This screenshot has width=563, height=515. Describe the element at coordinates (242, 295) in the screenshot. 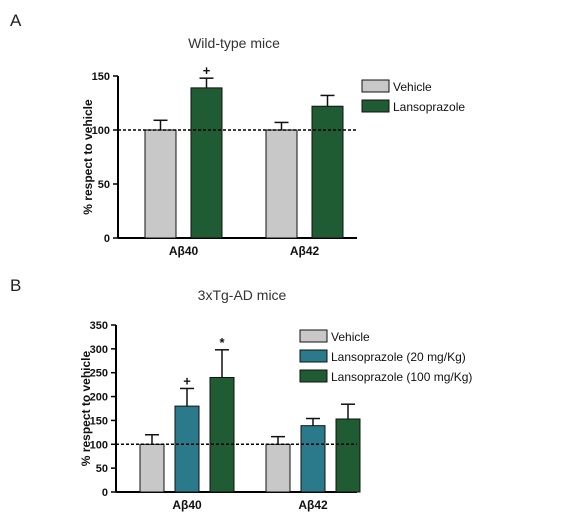

I see `chart-title: 3xTg-AD mice` at that location.